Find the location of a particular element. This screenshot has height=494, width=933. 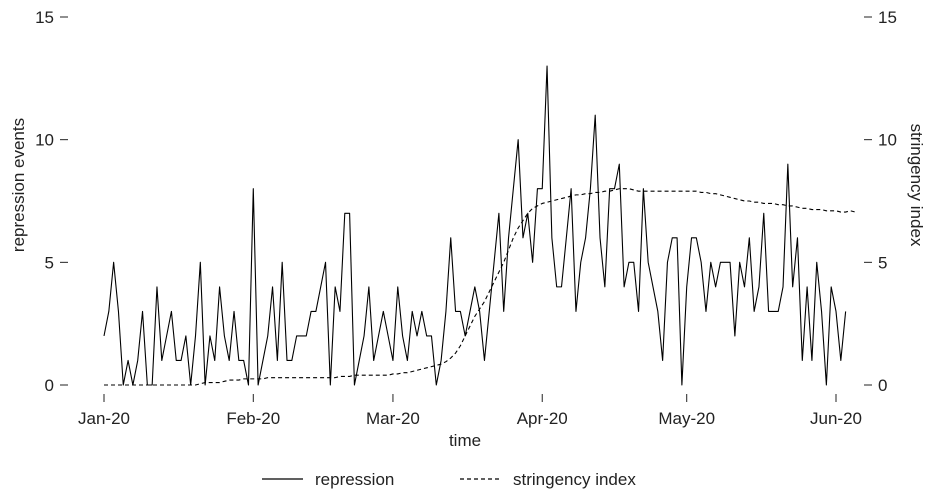

x-tick-label: Mar-20 is located at coordinates (393, 418).